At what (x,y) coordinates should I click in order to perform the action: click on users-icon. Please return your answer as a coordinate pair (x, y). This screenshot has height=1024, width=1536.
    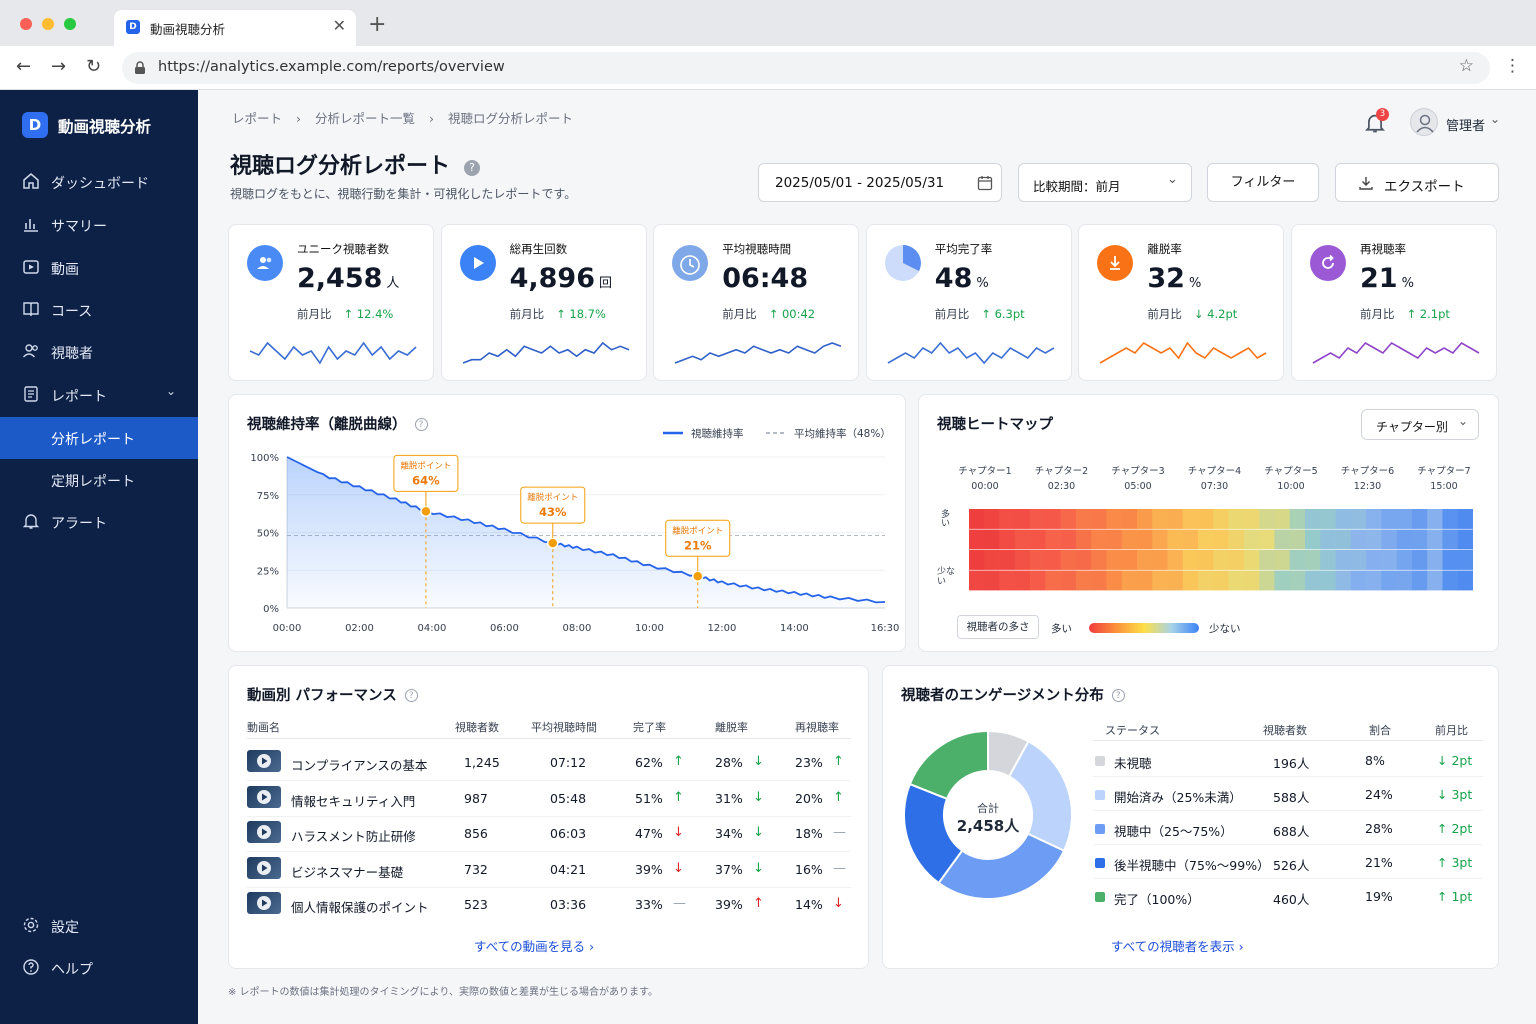
    Looking at the image, I should click on (265, 263).